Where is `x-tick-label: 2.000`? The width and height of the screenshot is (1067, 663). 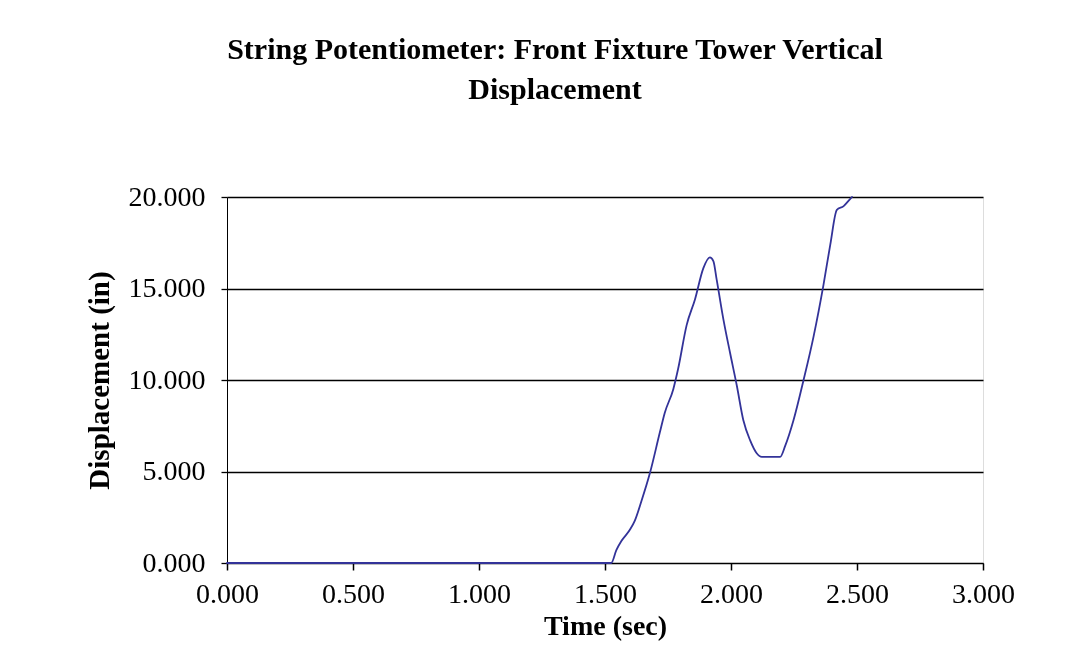
x-tick-label: 2.000 is located at coordinates (731, 593).